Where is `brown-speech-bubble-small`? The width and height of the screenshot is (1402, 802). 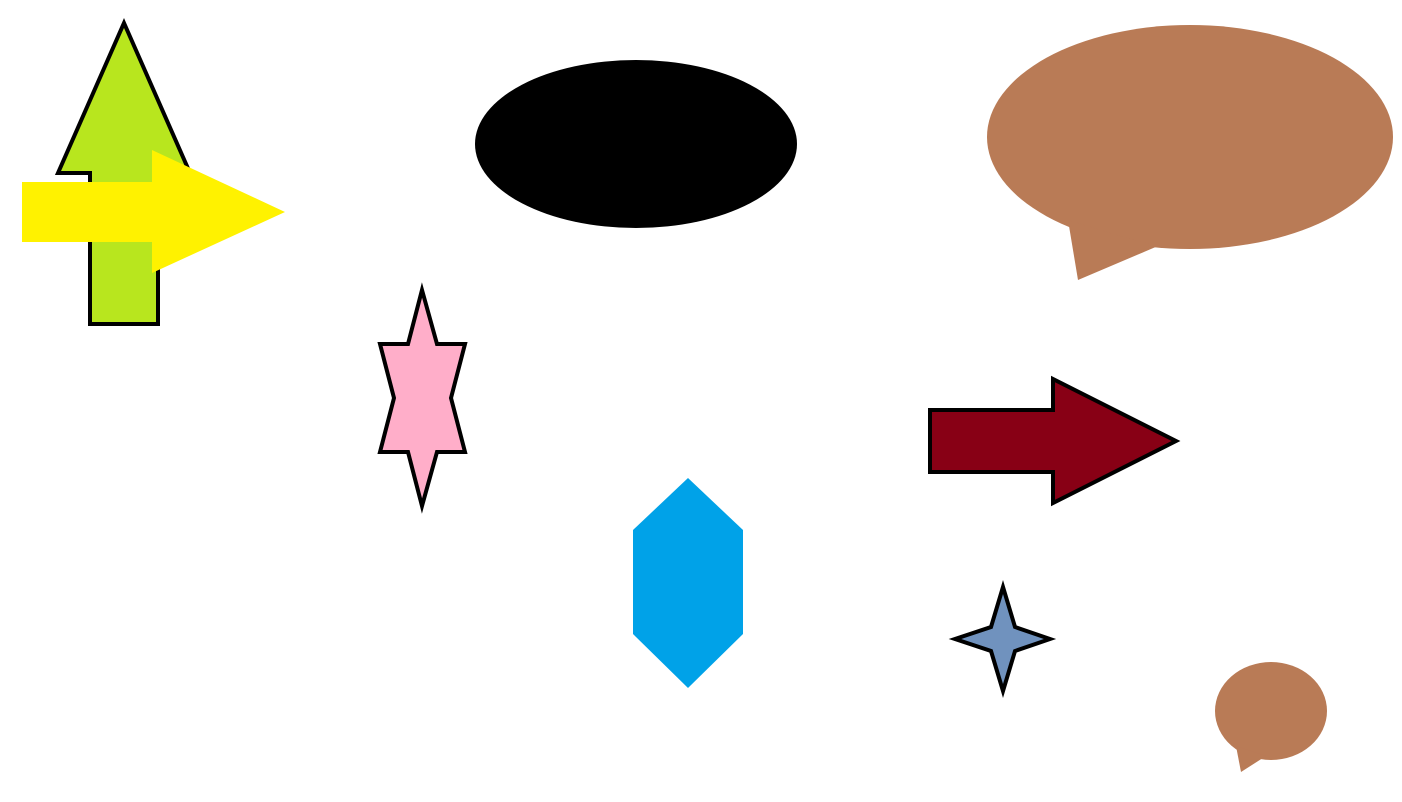
brown-speech-bubble-small is located at coordinates (1271, 717).